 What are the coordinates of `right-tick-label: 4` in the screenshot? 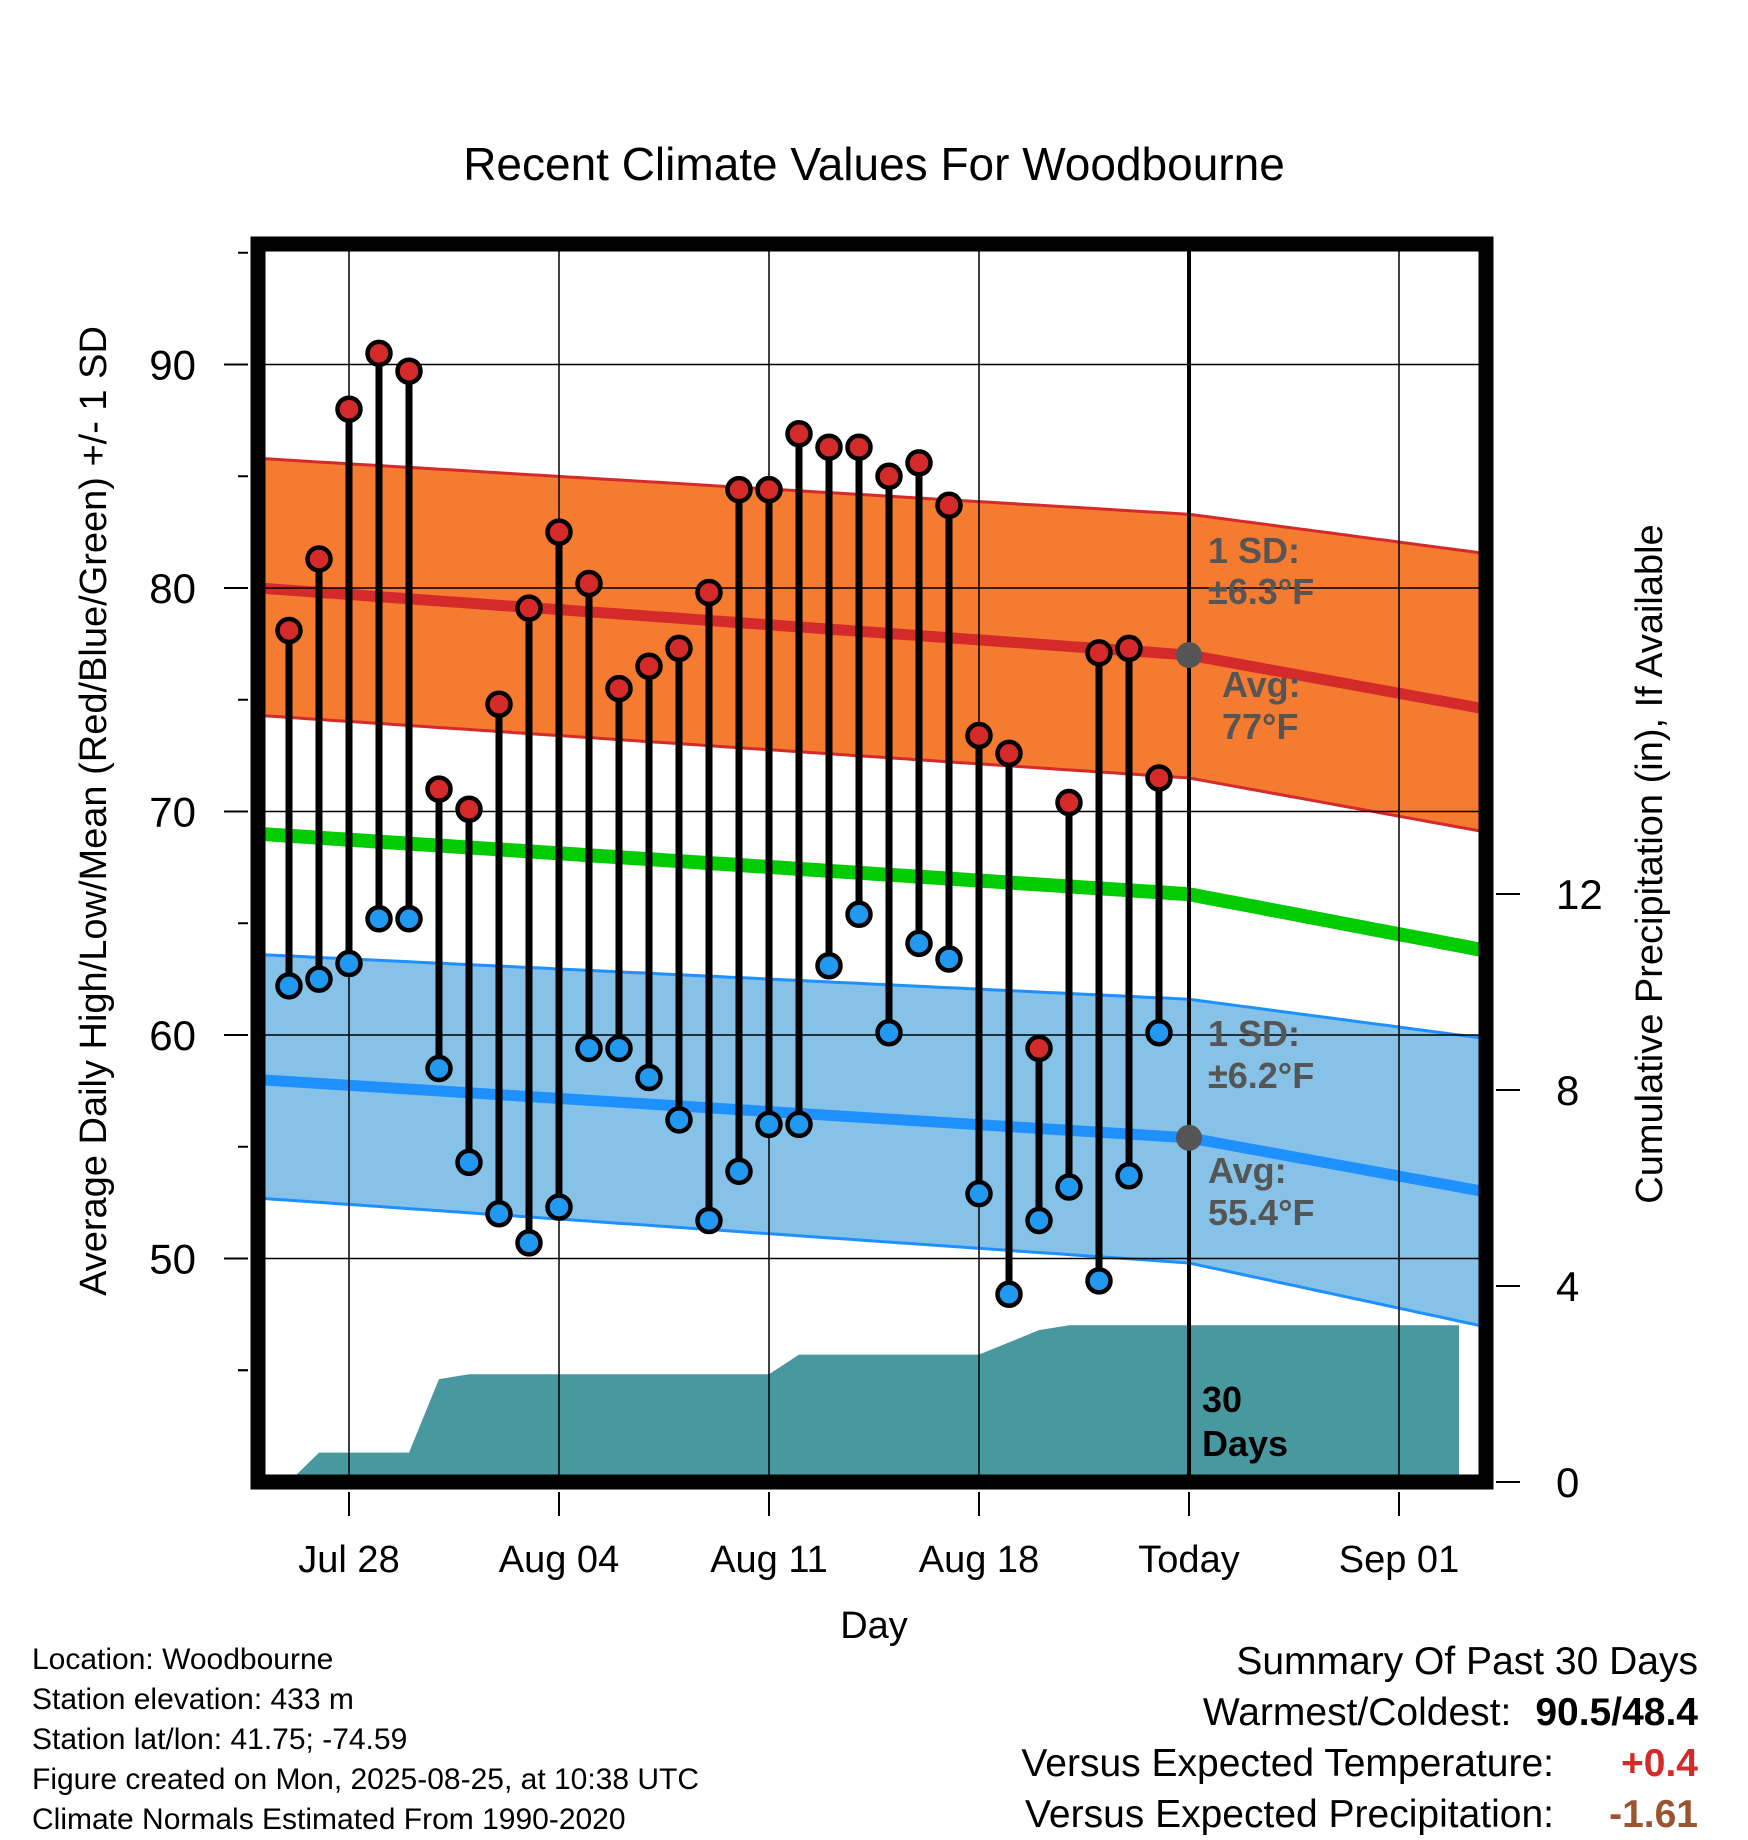 It's located at (1567, 1286).